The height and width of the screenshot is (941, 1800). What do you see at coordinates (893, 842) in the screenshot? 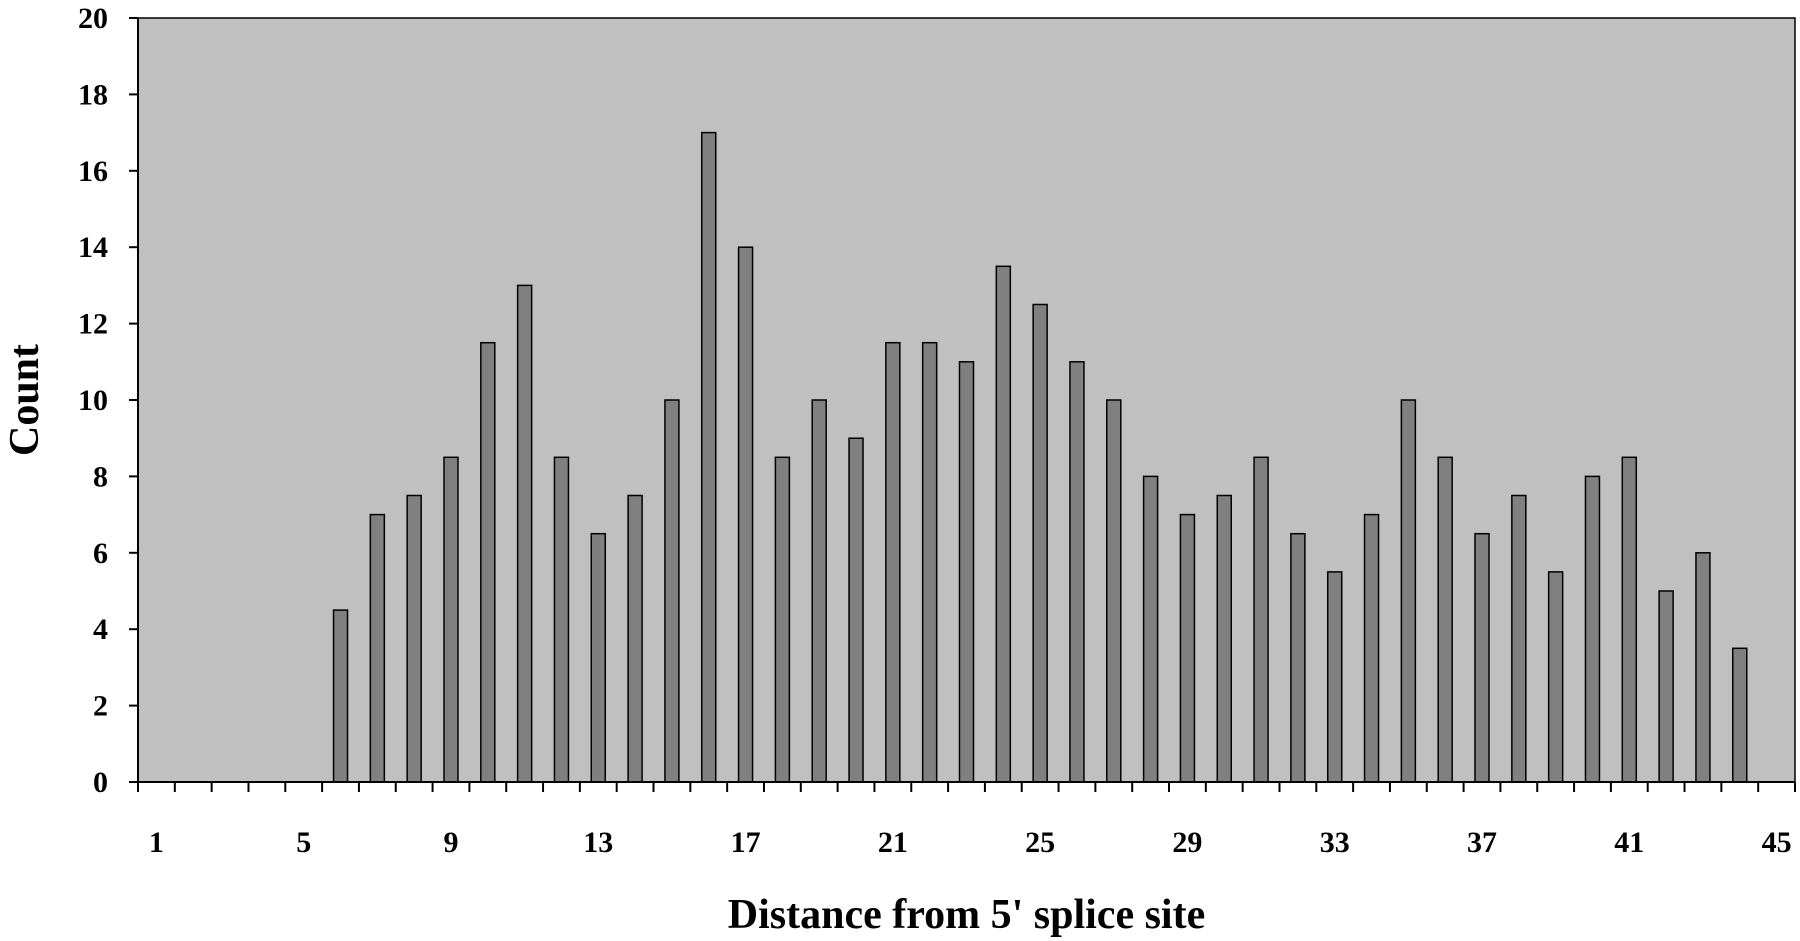
I see `x-tick-label: 21` at bounding box center [893, 842].